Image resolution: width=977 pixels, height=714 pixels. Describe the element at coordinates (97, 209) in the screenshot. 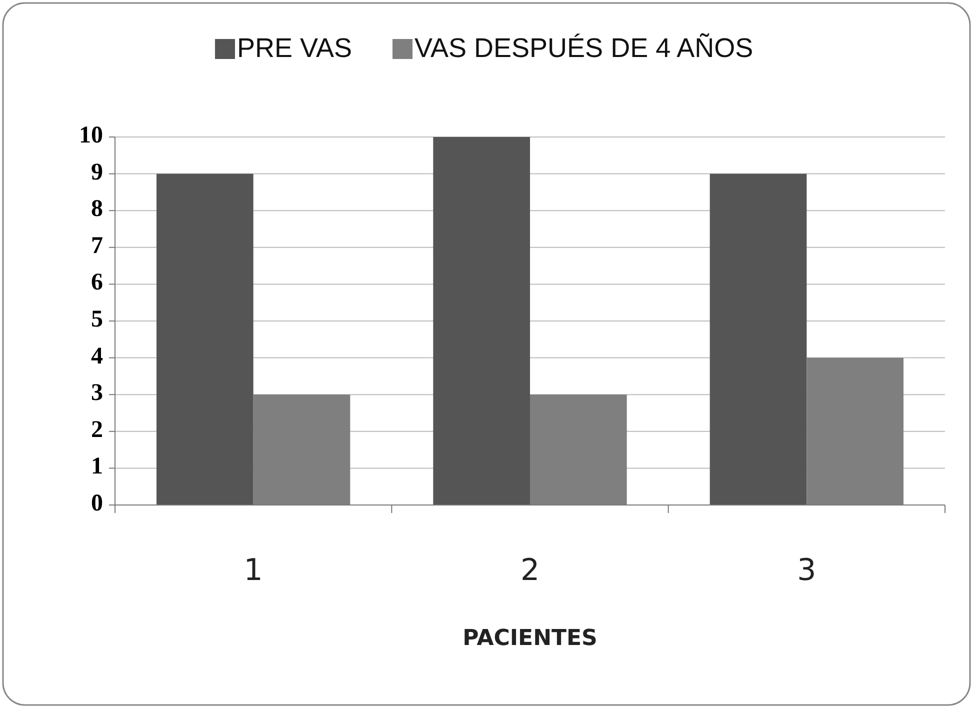

I see `y-tick-label: 8` at that location.